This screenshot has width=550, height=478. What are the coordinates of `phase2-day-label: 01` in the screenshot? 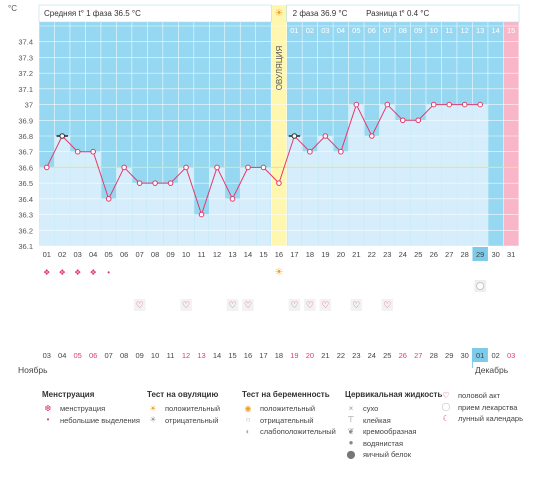 It's located at (294, 30).